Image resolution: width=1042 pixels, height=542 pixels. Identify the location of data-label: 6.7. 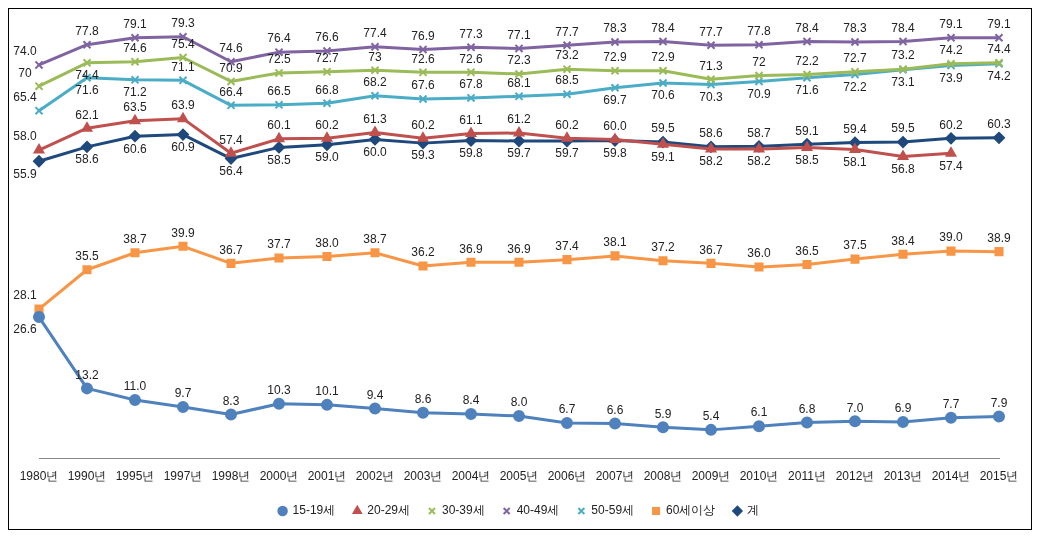
(567, 409).